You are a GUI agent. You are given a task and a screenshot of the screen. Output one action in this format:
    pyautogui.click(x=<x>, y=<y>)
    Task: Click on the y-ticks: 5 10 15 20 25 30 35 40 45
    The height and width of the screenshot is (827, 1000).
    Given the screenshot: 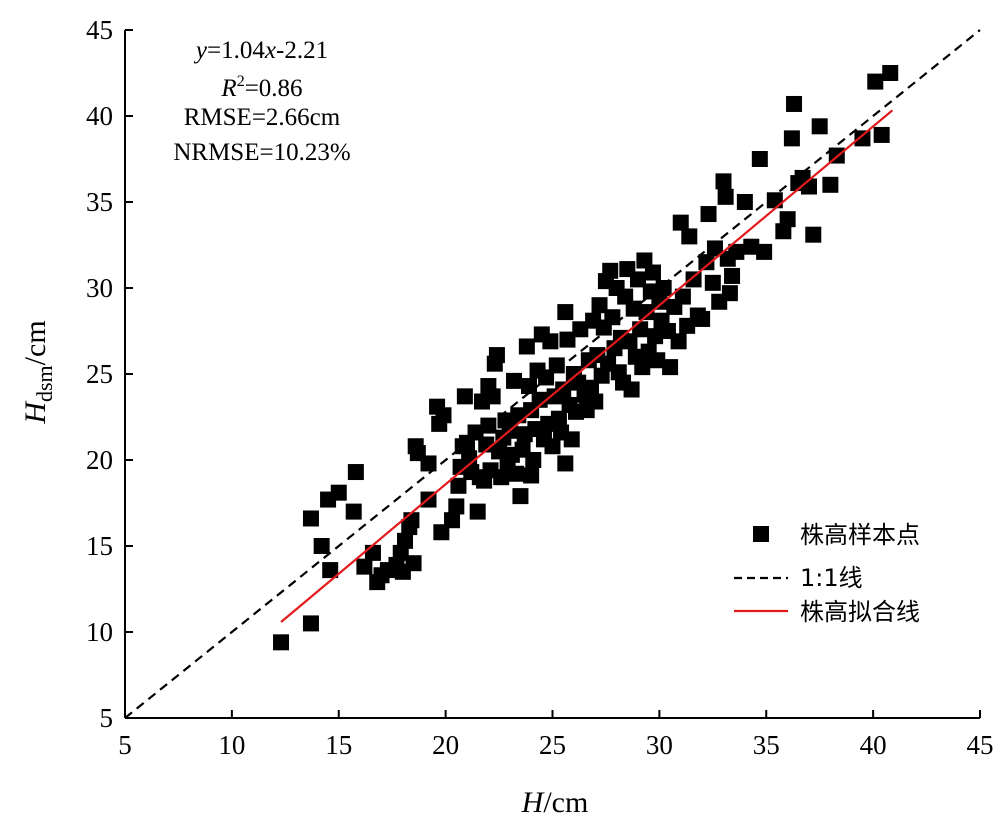 What is the action you would take?
    pyautogui.click(x=109, y=374)
    